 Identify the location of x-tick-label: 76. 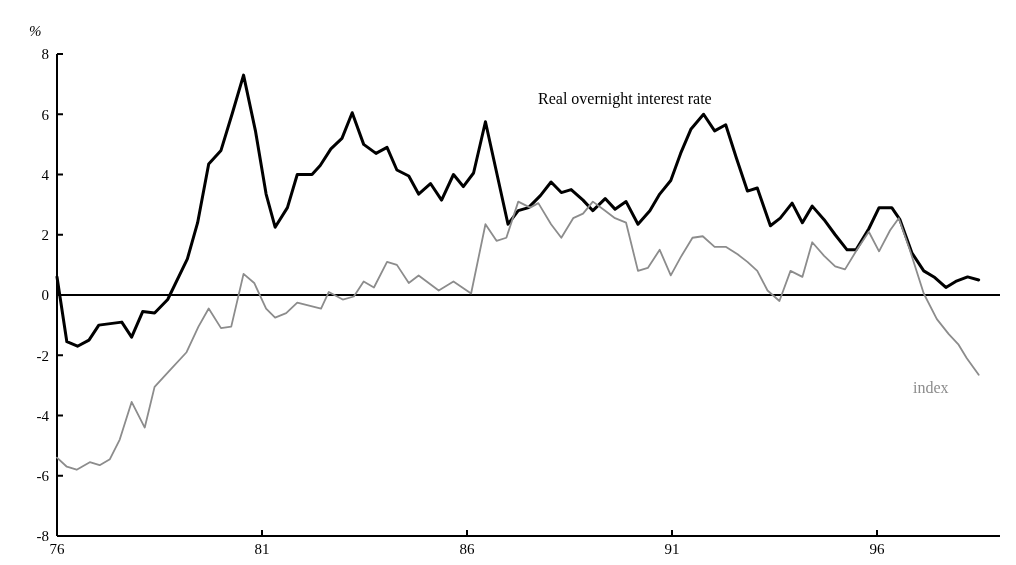
(57, 549).